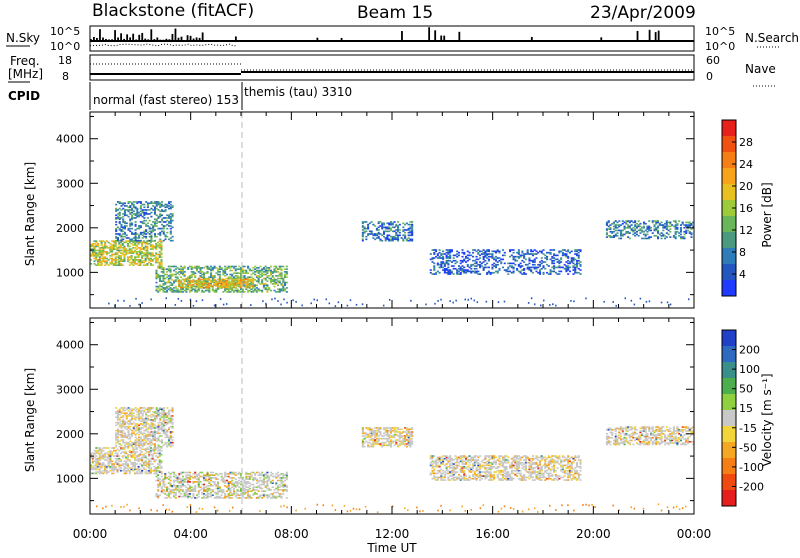  Describe the element at coordinates (30, 214) in the screenshot. I see `power-ylabel: Slant Range [km]` at that location.